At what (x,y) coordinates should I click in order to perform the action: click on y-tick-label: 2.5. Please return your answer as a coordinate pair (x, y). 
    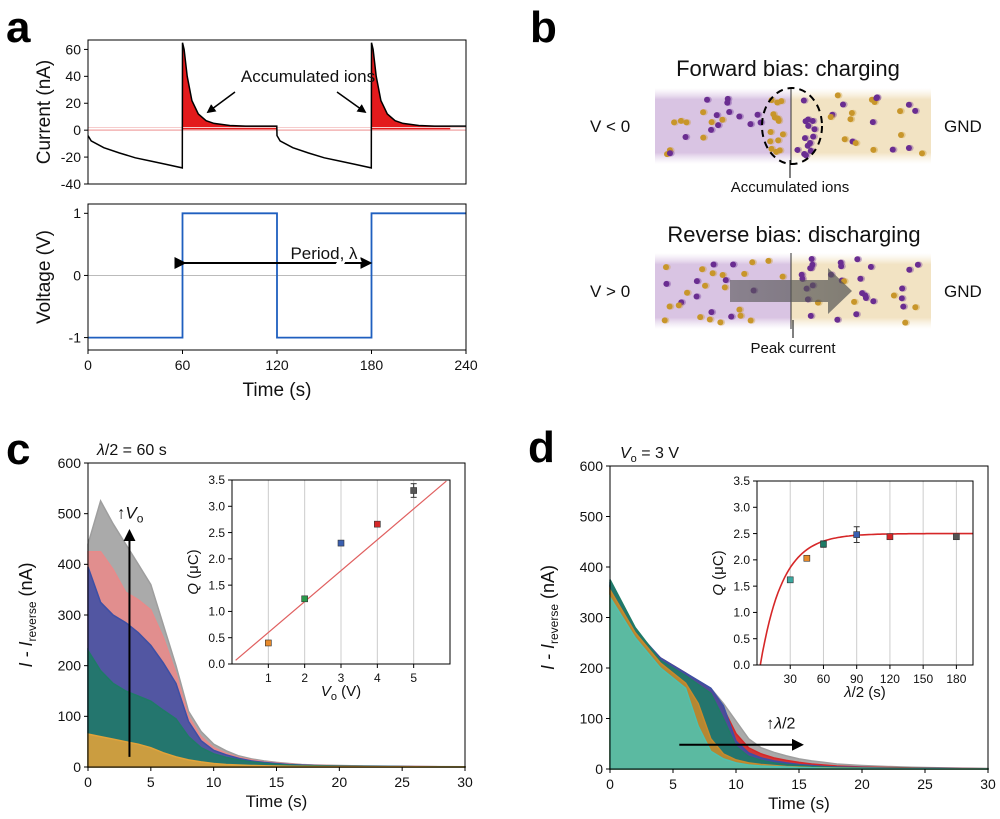
    Looking at the image, I should click on (216, 533).